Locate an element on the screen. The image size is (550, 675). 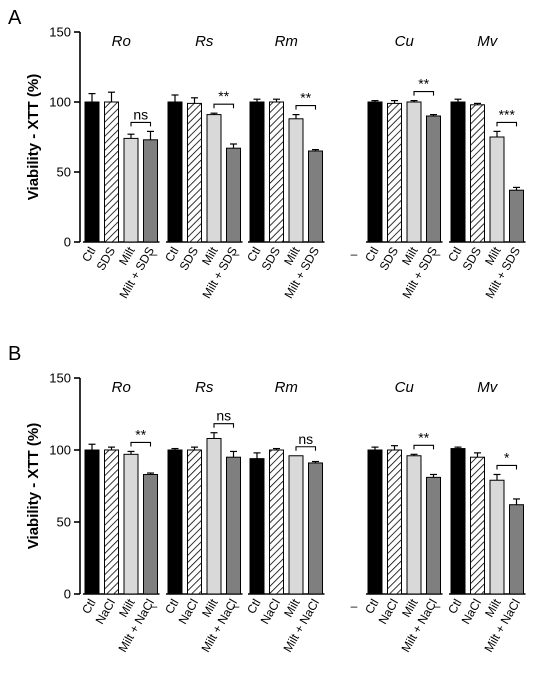
panel-letter: A is located at coordinates (15, 18).